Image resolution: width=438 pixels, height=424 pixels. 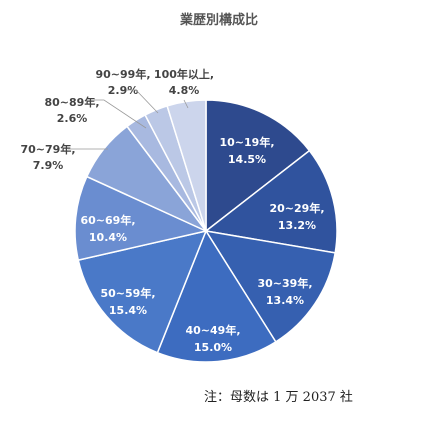 I want to click on slice-label: 30~39年,, so click(x=284, y=283).